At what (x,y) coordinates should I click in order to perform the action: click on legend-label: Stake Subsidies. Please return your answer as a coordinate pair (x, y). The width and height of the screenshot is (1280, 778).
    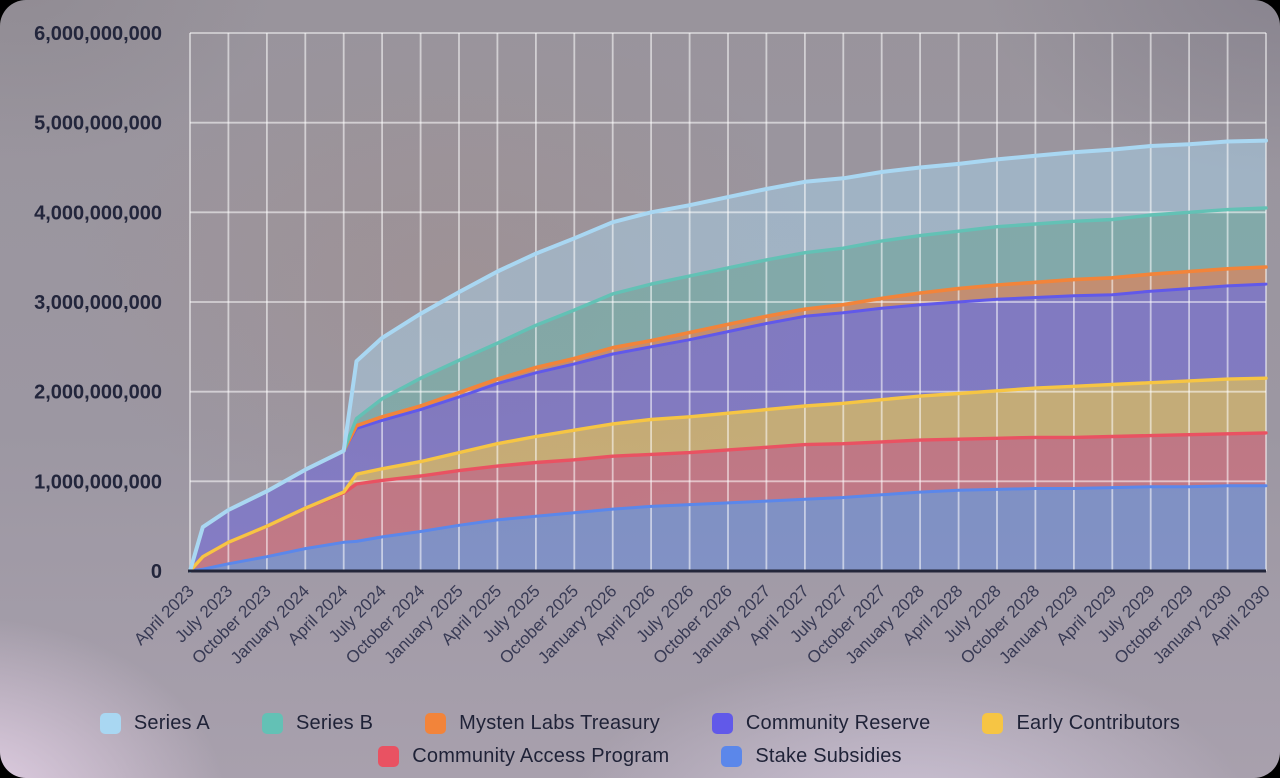
    Looking at the image, I should click on (828, 756).